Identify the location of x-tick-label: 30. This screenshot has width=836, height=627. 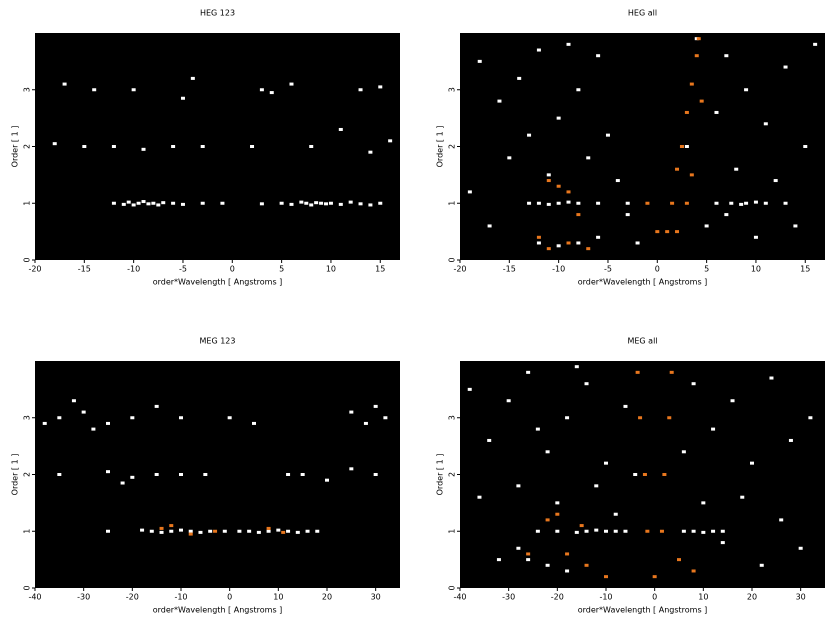
(376, 597).